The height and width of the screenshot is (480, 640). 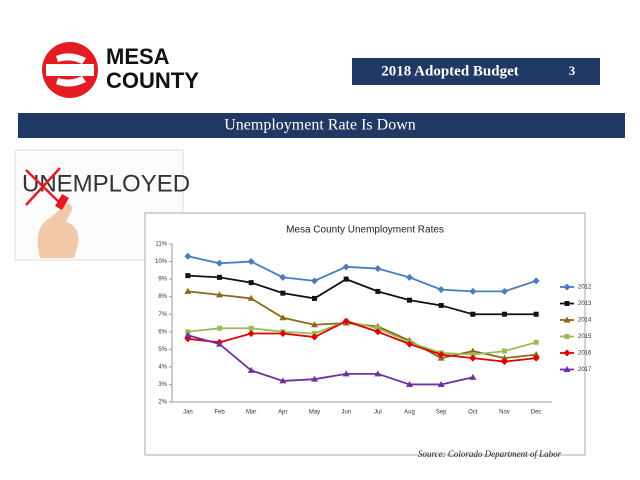 I want to click on source: Source: Colorado Department of Labor, so click(x=490, y=454).